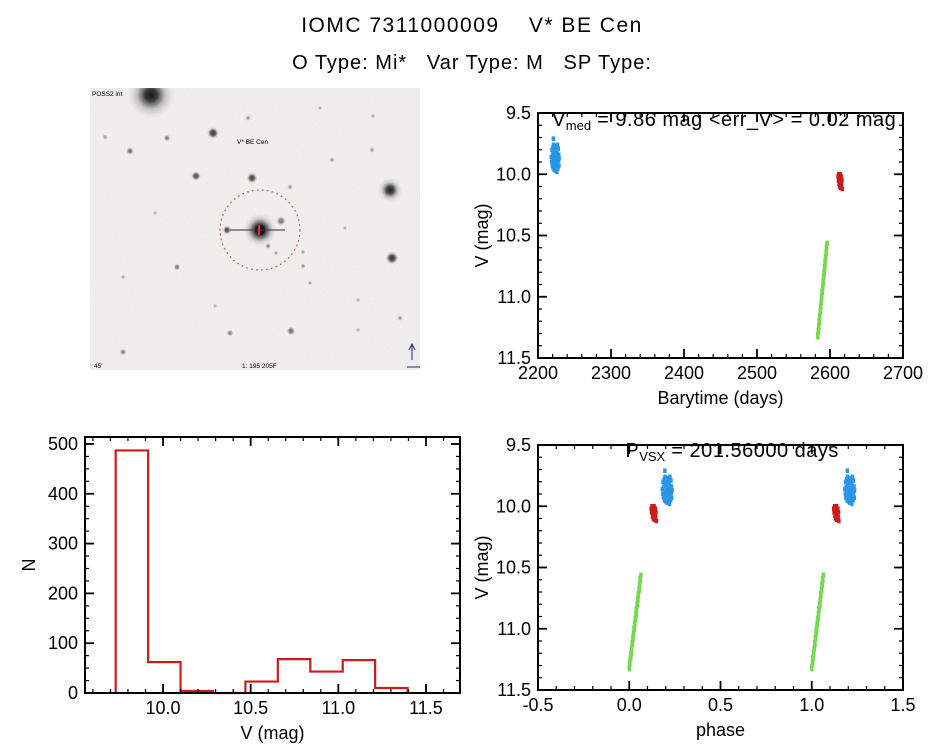 The width and height of the screenshot is (944, 747). I want to click on y-tick-label: 400, so click(63, 494).